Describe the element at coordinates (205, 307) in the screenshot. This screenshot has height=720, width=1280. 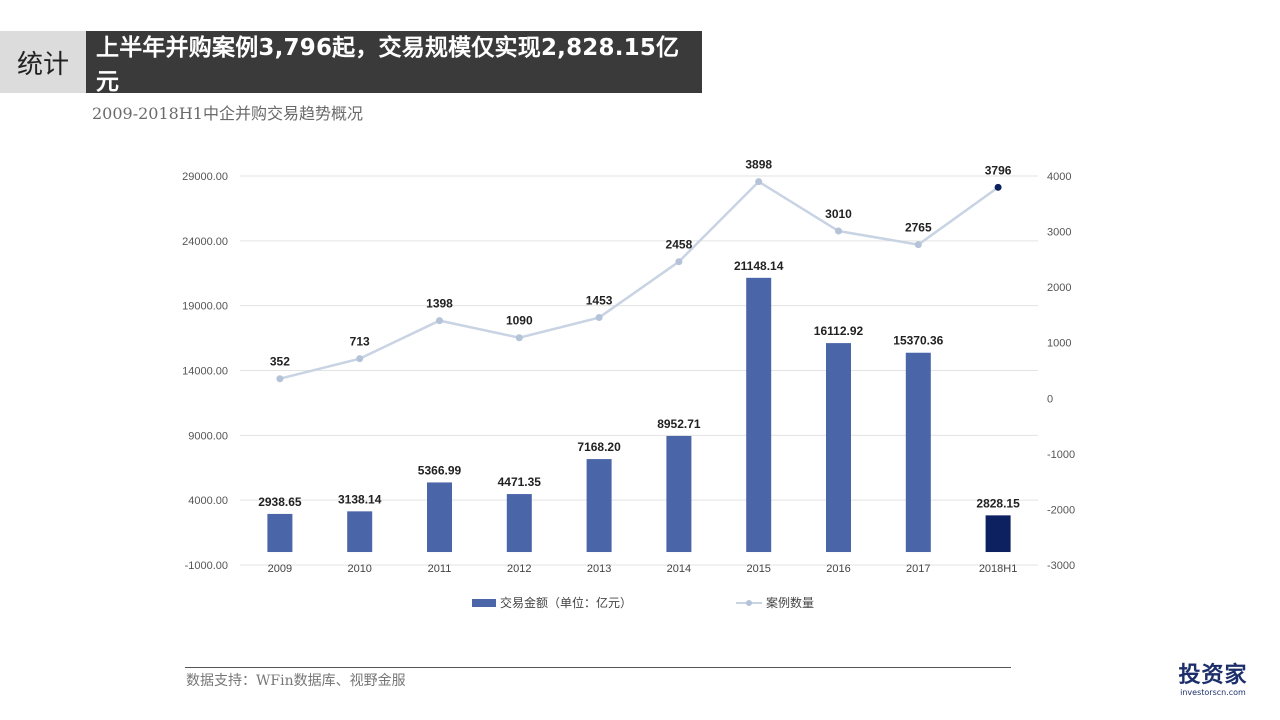
I see `y-left-tick-label: 19000.00` at that location.